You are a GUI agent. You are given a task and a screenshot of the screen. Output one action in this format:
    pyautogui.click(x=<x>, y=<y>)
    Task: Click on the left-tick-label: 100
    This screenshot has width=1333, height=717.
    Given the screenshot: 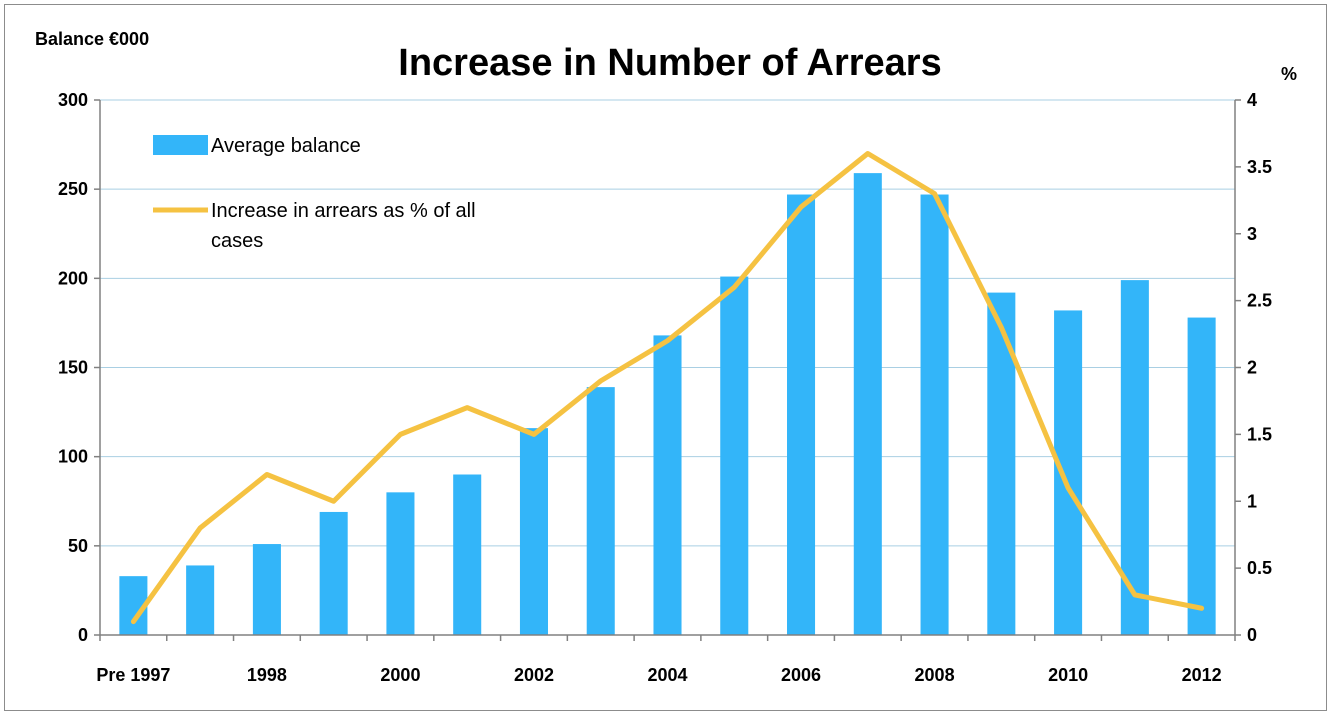 What is the action you would take?
    pyautogui.click(x=73, y=457)
    